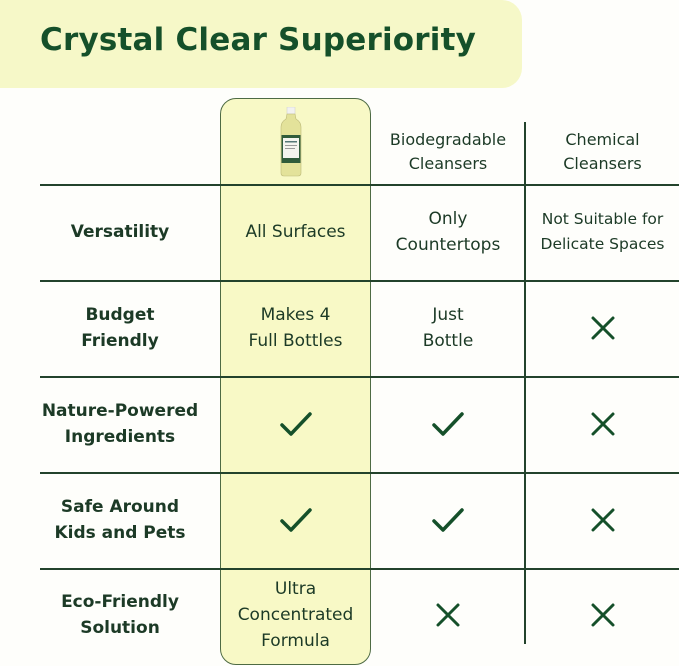 The image size is (679, 666). I want to click on page-title: Crystal Clear Superiority, so click(258, 40).